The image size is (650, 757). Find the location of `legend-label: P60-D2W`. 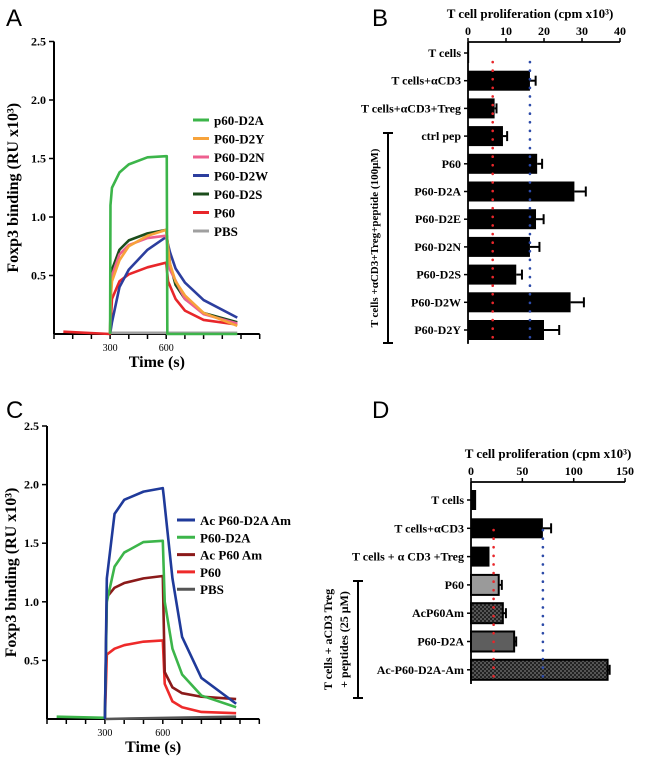

legend-label: P60-D2W is located at coordinates (241, 176).